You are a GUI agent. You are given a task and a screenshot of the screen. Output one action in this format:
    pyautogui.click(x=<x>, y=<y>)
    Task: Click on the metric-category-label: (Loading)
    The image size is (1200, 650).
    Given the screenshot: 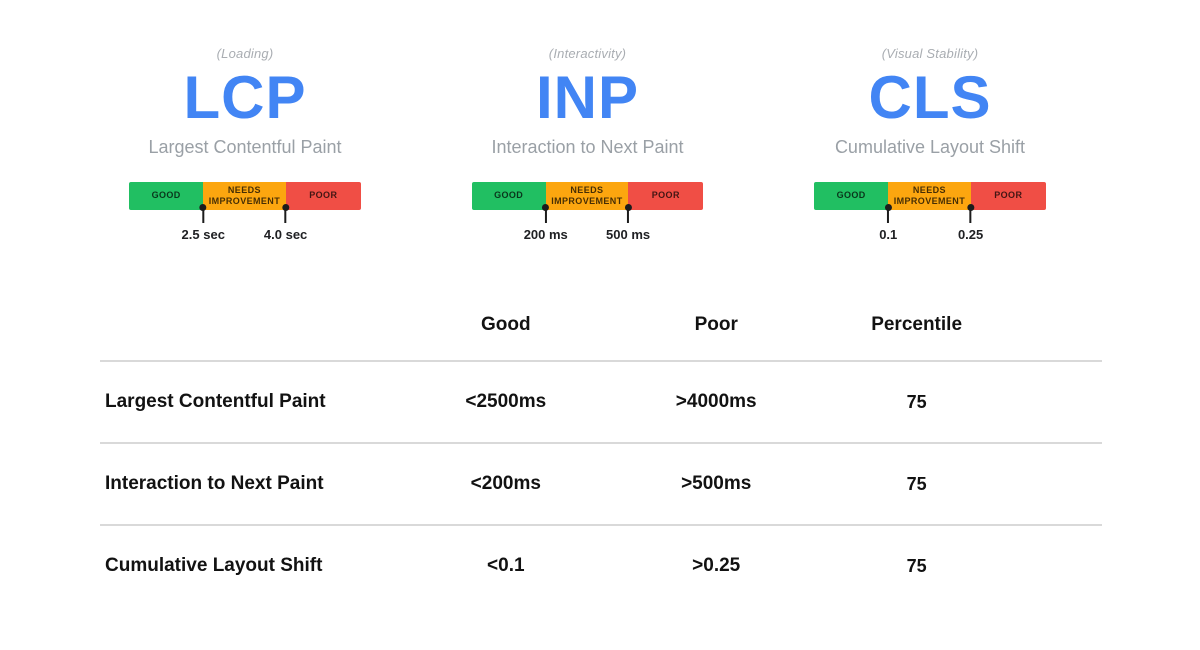 What is the action you would take?
    pyautogui.click(x=245, y=53)
    